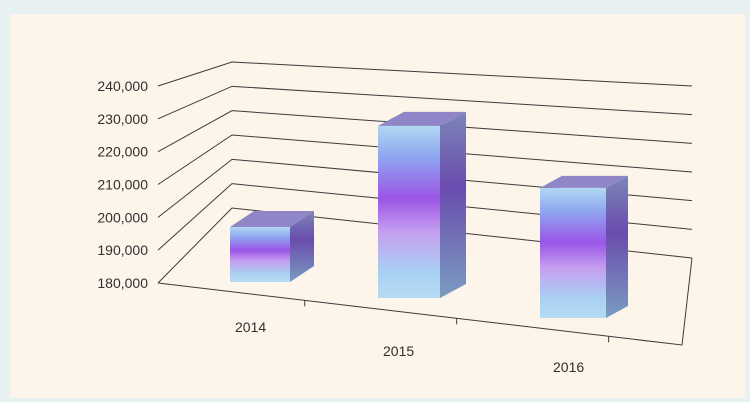  What do you see at coordinates (250, 327) in the screenshot?
I see `x-category-label: 2014` at bounding box center [250, 327].